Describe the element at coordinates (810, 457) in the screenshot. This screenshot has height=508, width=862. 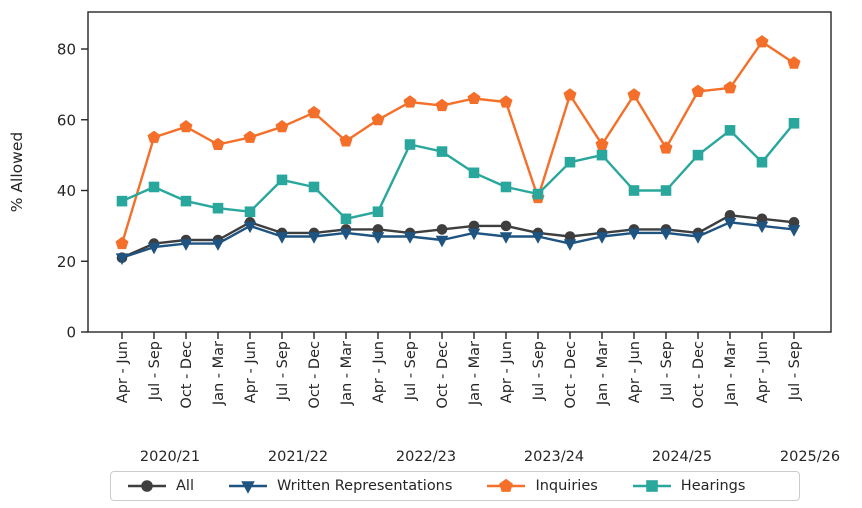
I see `year-label: 2025/26` at that location.